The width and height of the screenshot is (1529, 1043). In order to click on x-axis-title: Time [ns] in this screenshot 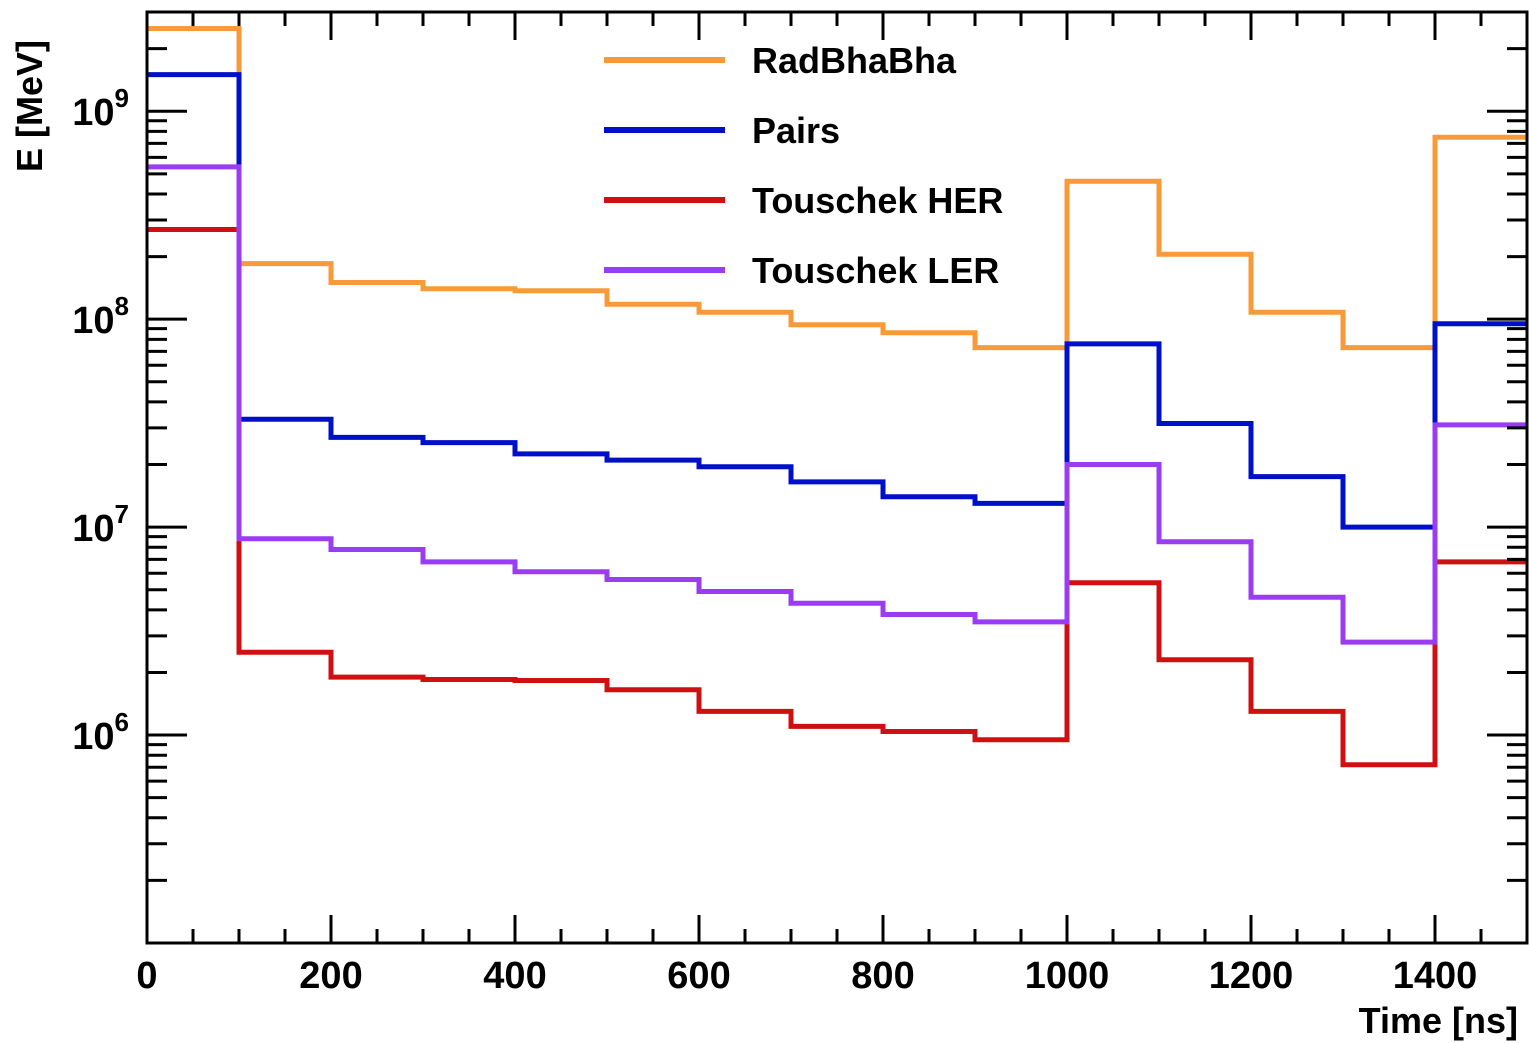, I will do `click(1438, 1020)`.